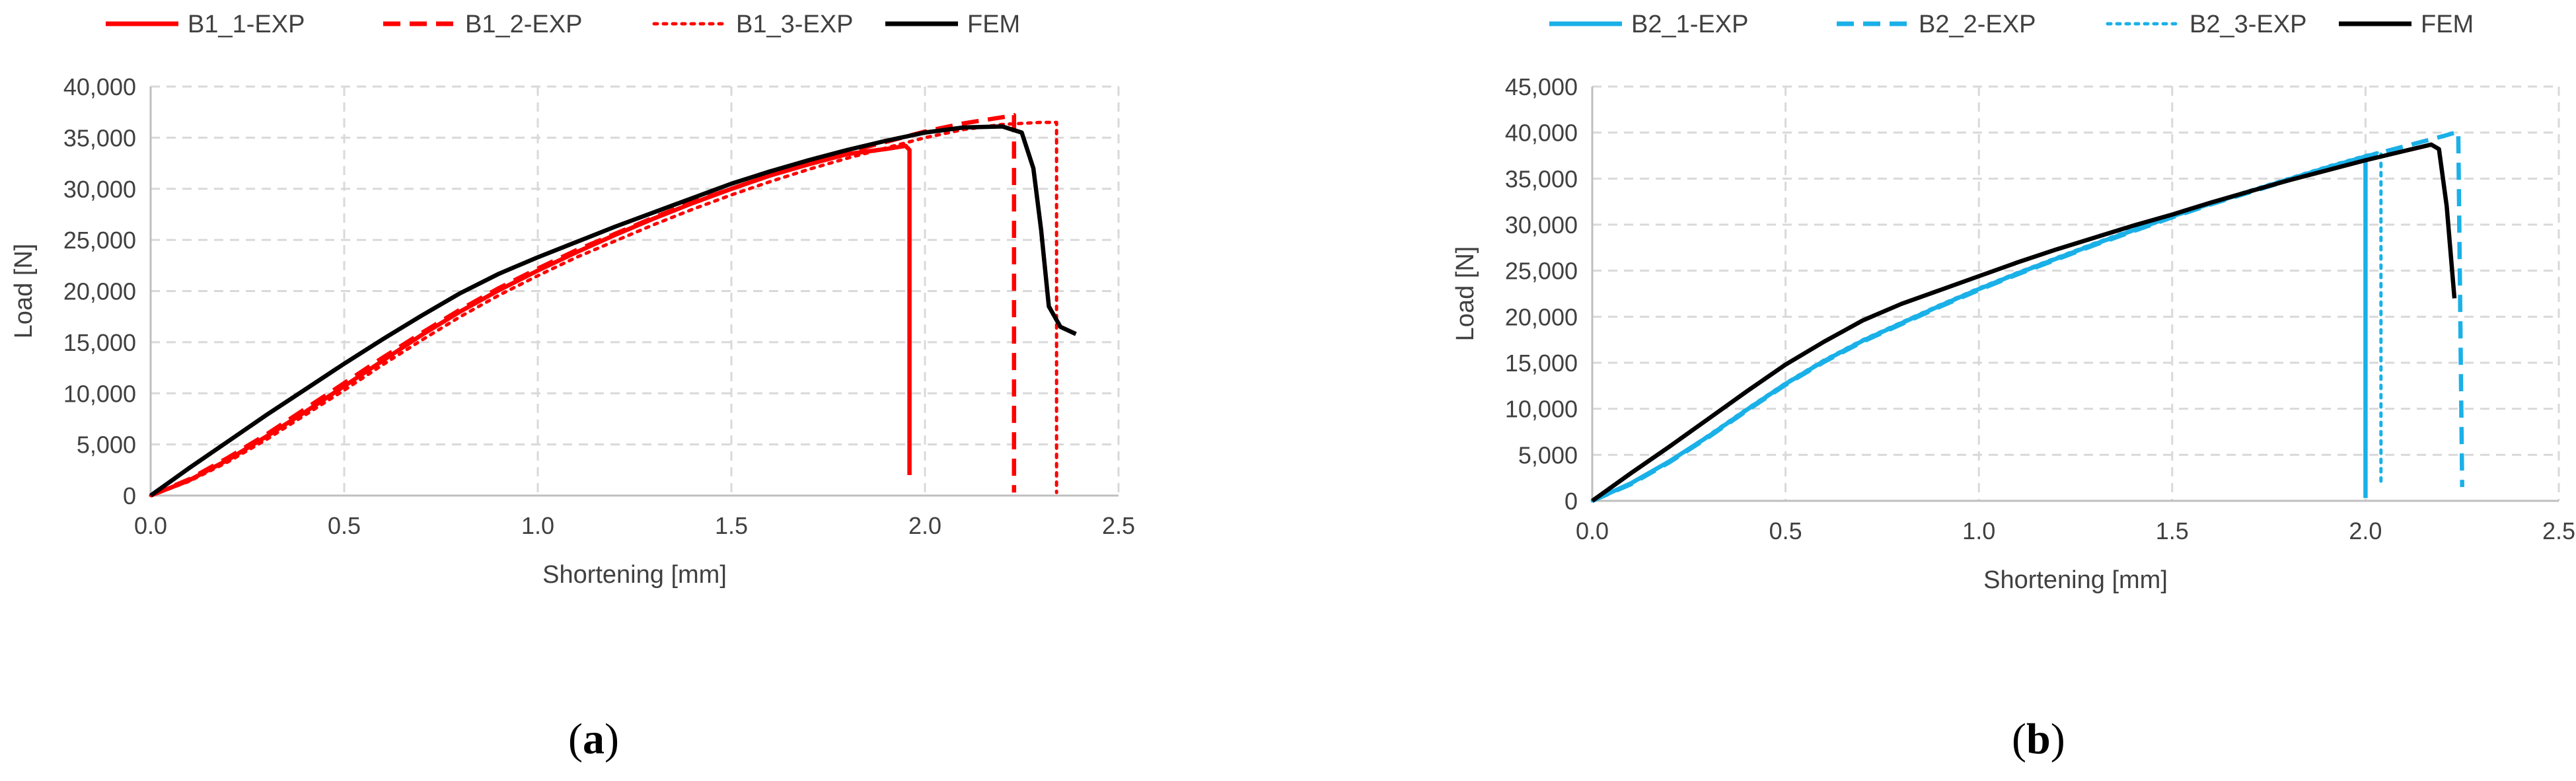 This screenshot has height=781, width=2576. Describe the element at coordinates (530, 320) in the screenshot. I see `series-line-b1-1-exp` at that location.